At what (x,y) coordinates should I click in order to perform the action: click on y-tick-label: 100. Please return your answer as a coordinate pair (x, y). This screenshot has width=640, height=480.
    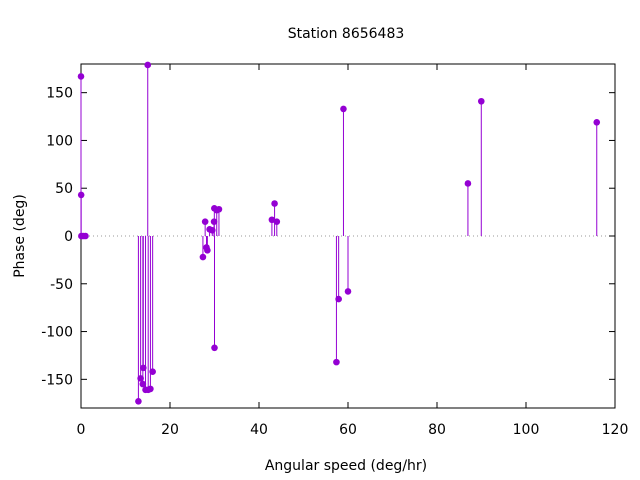
    Looking at the image, I should click on (59, 141).